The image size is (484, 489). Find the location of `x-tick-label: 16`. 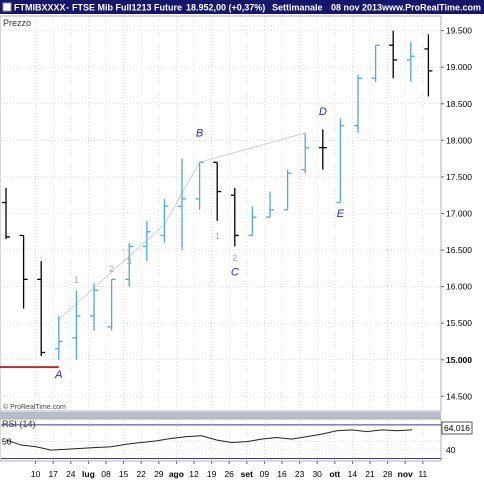

x-tick-label: 16 is located at coordinates (282, 474).